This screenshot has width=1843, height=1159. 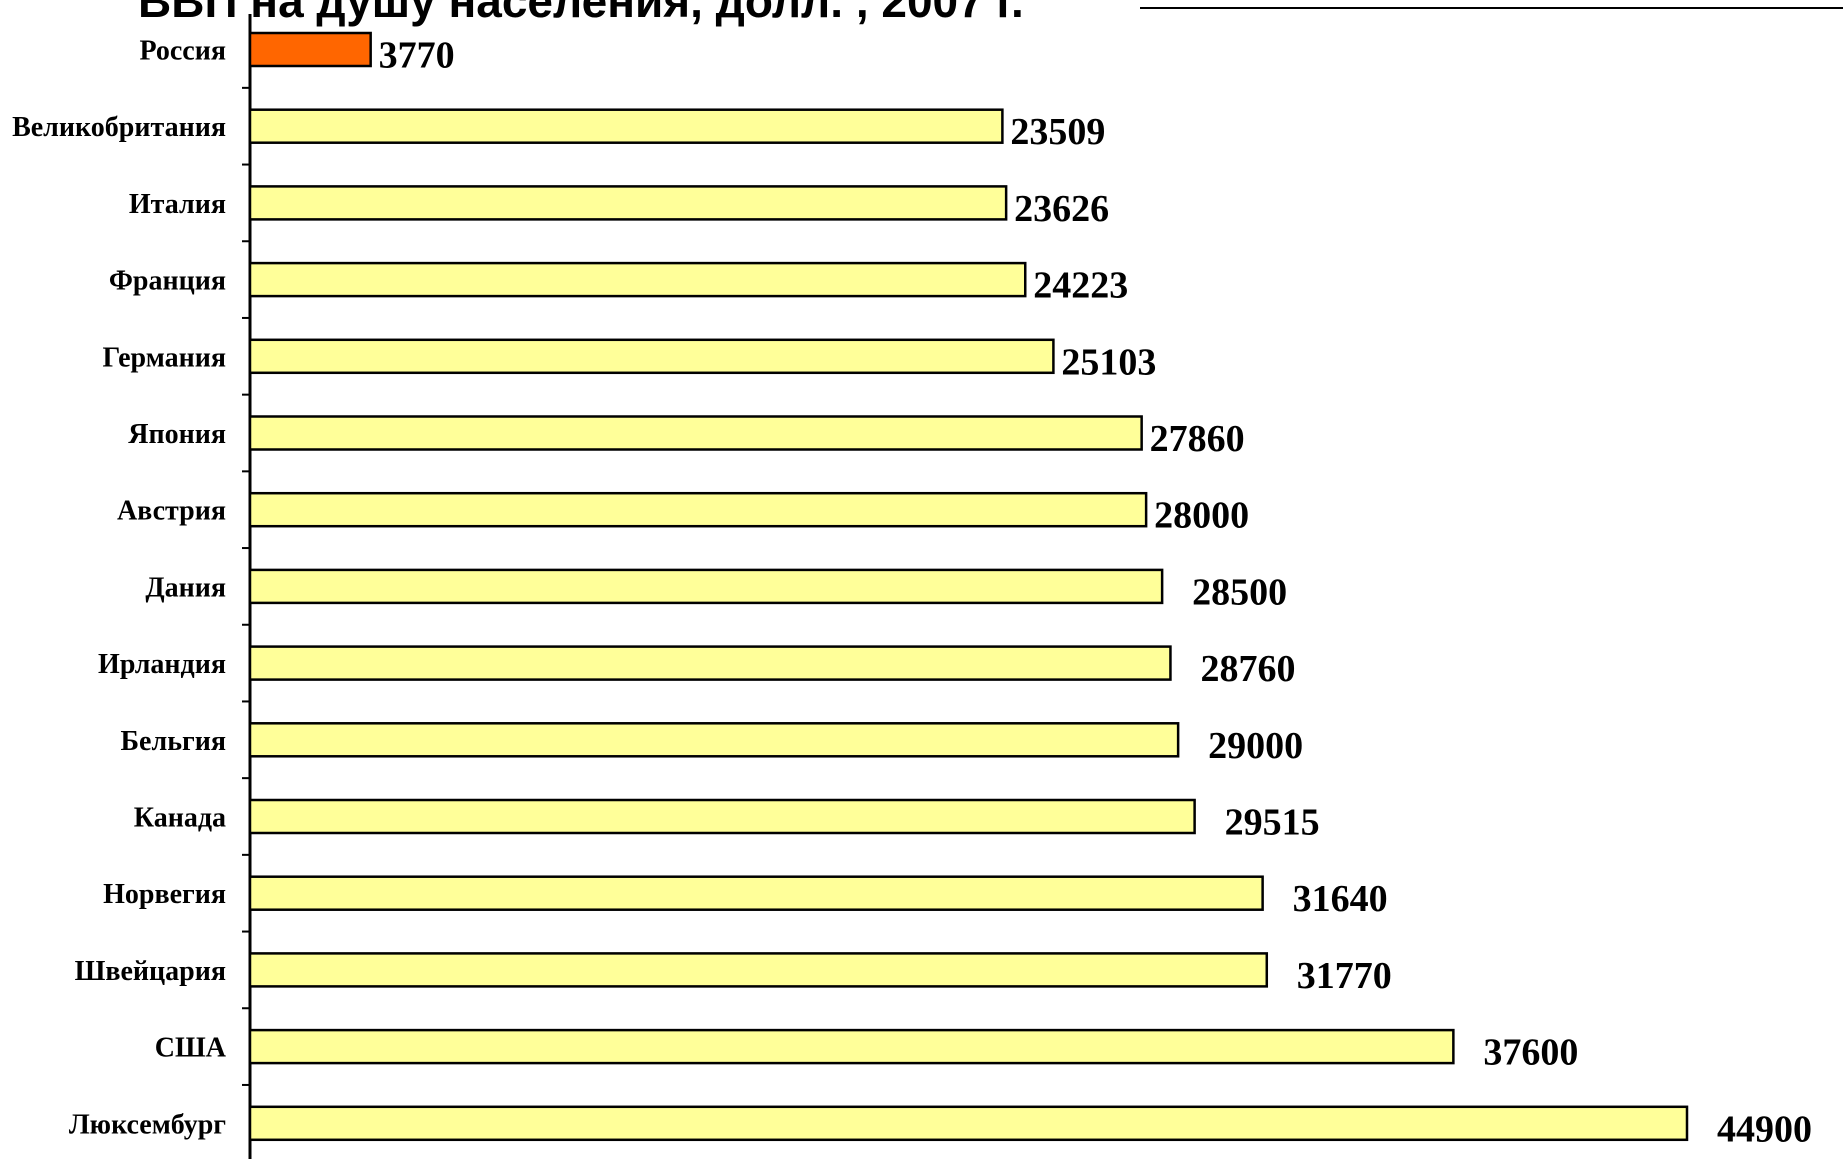 What do you see at coordinates (1057, 132) in the screenshot?
I see `data-label: 23509` at bounding box center [1057, 132].